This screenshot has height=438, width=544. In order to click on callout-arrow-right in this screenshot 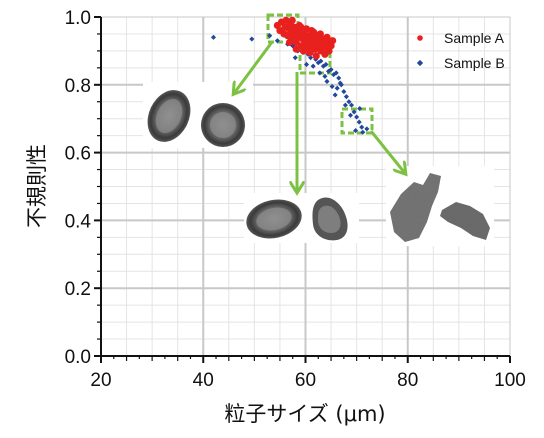, I will do `click(386, 151)`.